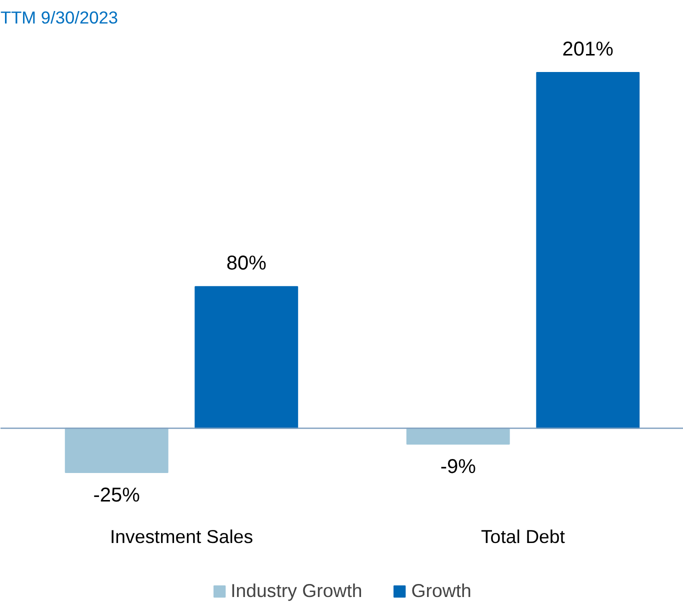 This screenshot has width=683, height=609. I want to click on data-label: -9%, so click(458, 467).